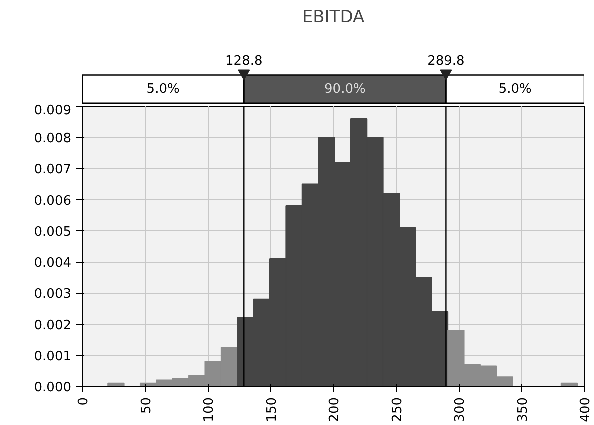  I want to click on y-tick-label: 0.006, so click(53, 201).